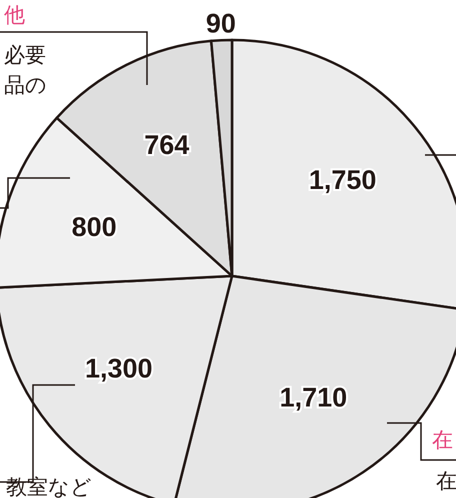 The width and height of the screenshot is (456, 498). Describe the element at coordinates (167, 145) in the screenshot. I see `data-label: 764` at that location.